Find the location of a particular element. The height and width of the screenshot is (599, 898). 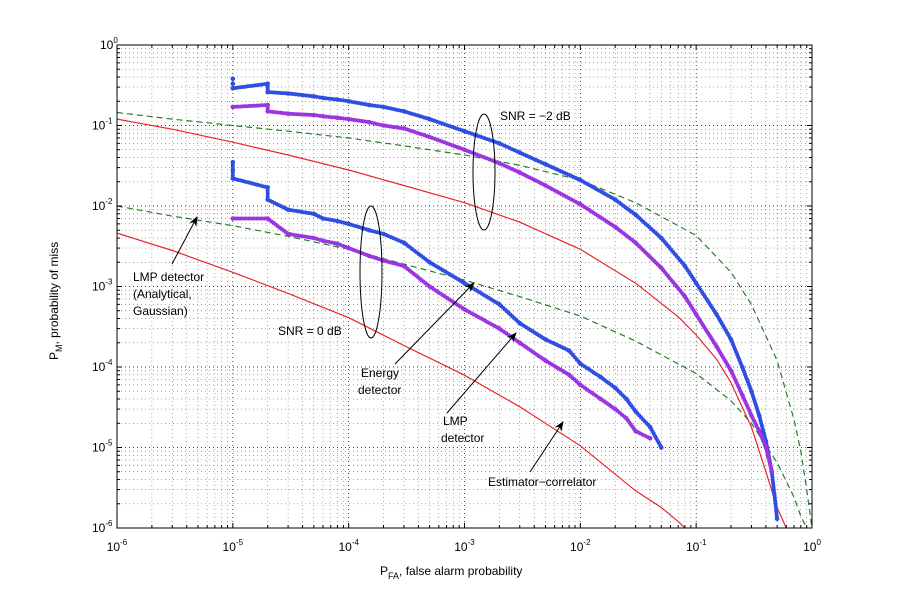

snr-m2-label: SNR = −2 dB is located at coordinates (535, 116).